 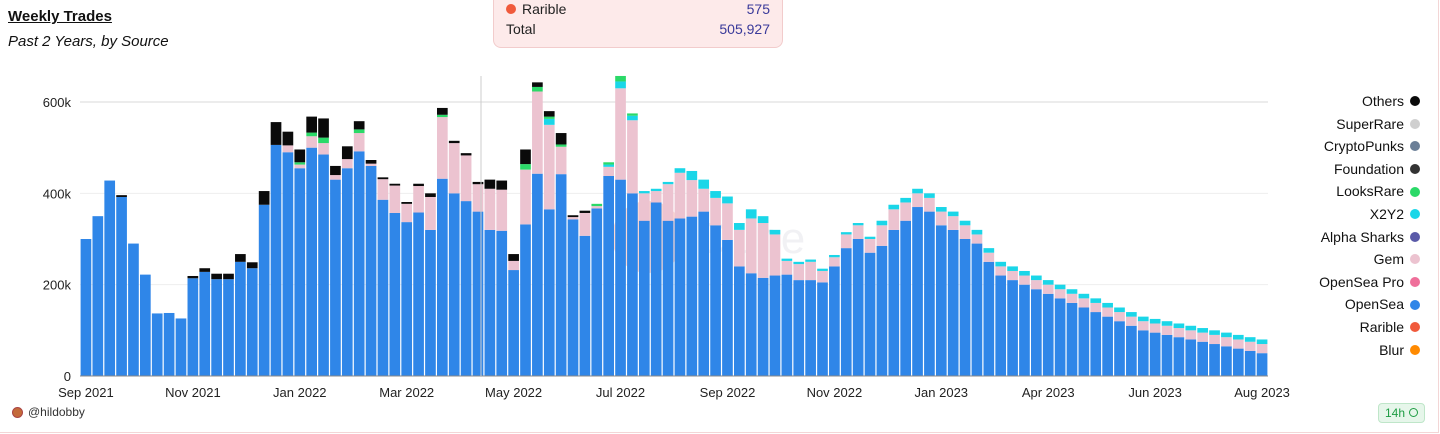 What do you see at coordinates (1391, 103) in the screenshot?
I see `legend-item-others: Others` at bounding box center [1391, 103].